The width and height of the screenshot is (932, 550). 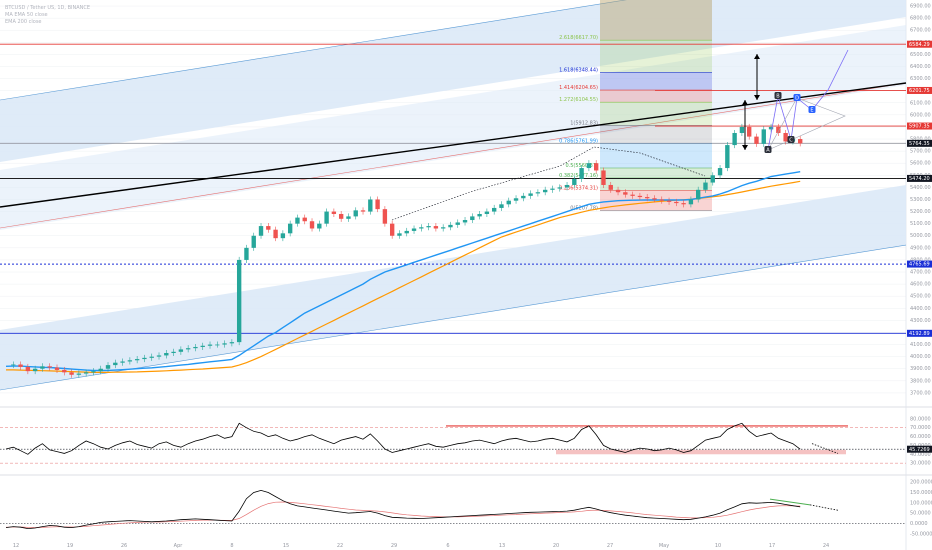 What do you see at coordinates (920, 381) in the screenshot?
I see `price-tick-label: 3800.00` at bounding box center [920, 381].